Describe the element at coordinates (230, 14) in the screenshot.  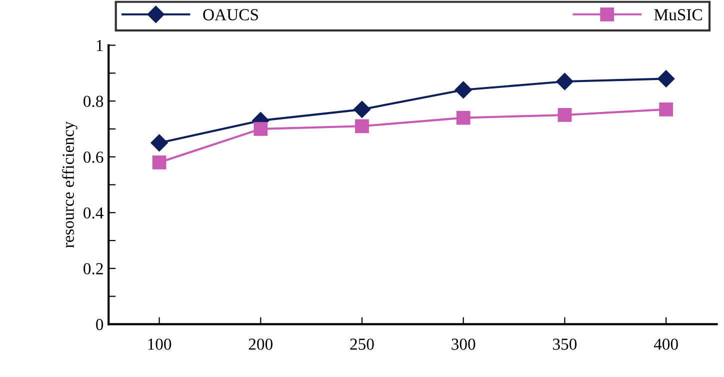
I see `legend-label: OAUCS` at that location.